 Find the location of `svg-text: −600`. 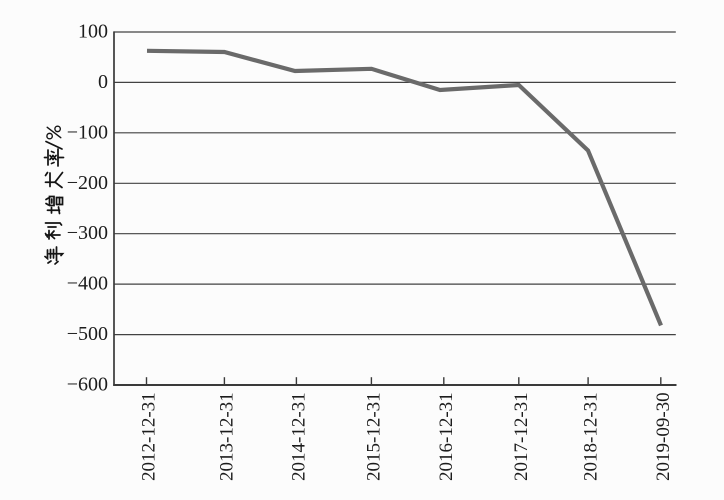

svg-text: −600 is located at coordinates (87, 385).